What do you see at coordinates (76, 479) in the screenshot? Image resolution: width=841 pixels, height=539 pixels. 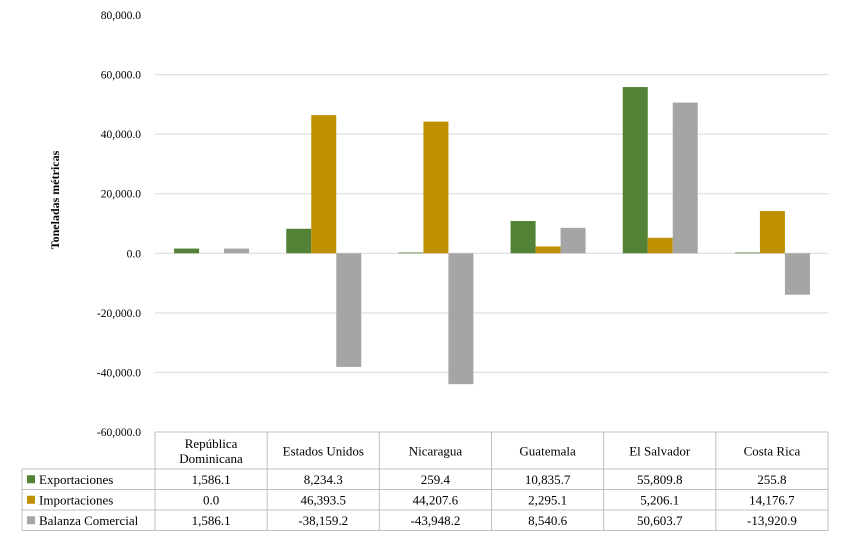 I see `legend-label-exportaciones: Exportaciones` at bounding box center [76, 479].